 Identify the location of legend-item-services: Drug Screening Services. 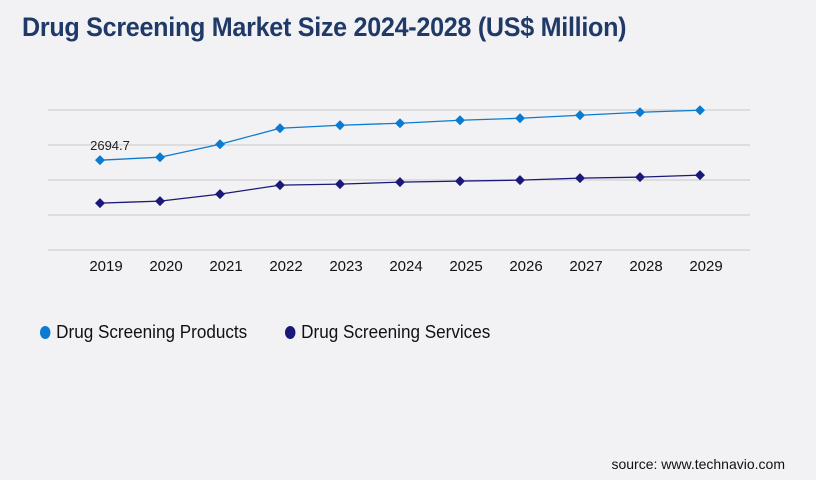
(387, 332).